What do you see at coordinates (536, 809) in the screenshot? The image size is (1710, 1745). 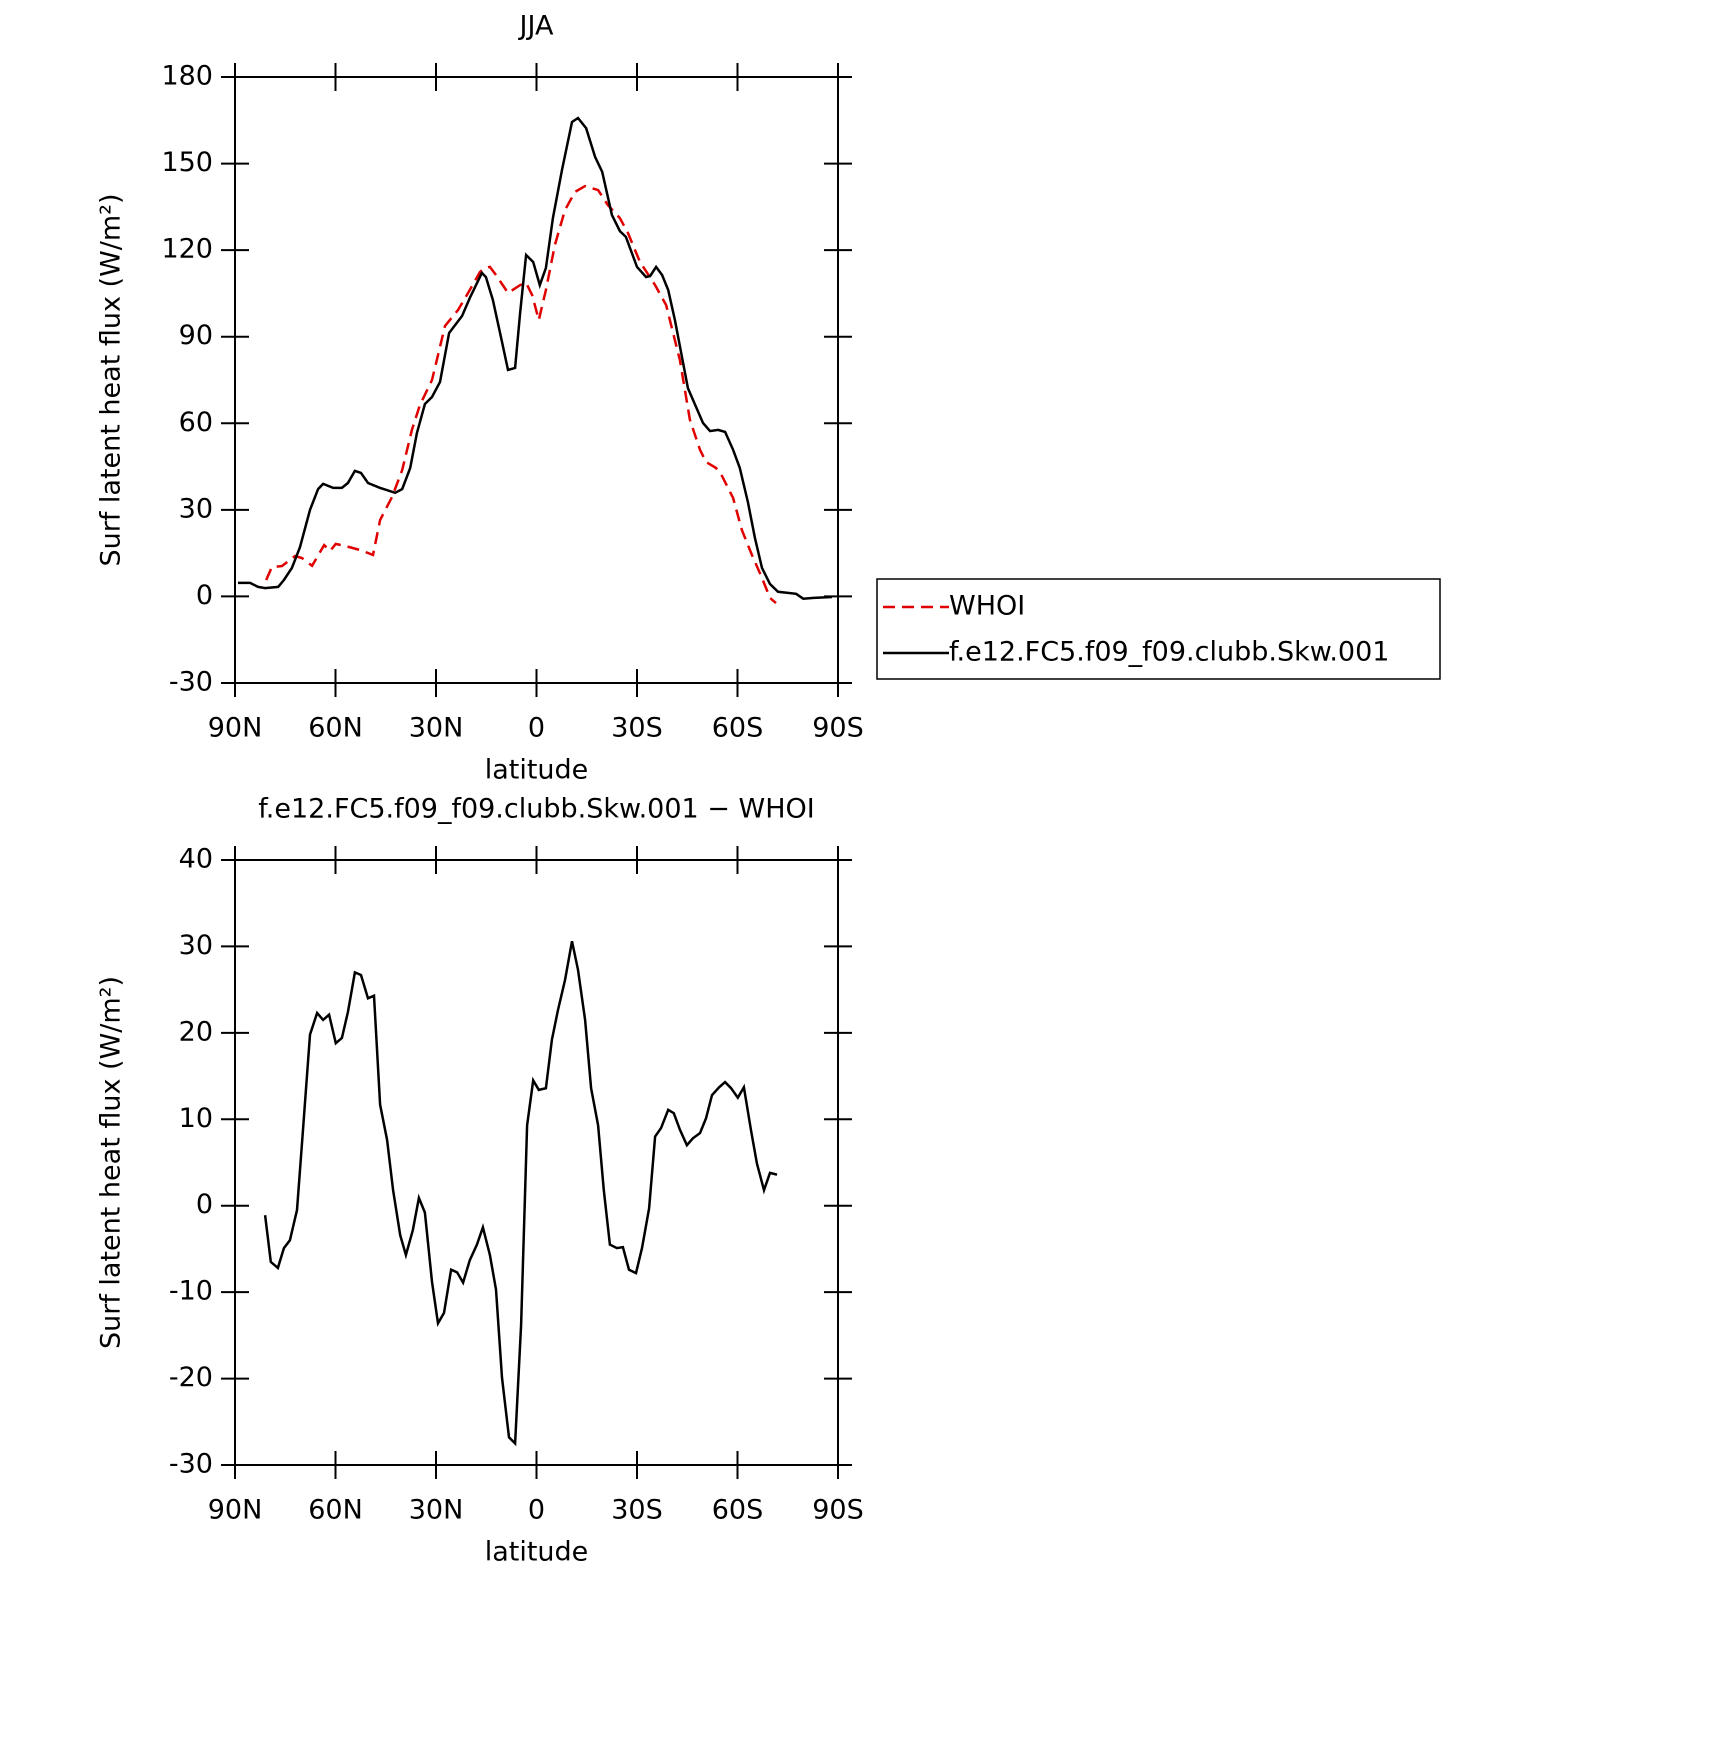 I see `chart-title: f.e12.FC5.f09_f09.clubb.Skw.001 − WHOI` at bounding box center [536, 809].